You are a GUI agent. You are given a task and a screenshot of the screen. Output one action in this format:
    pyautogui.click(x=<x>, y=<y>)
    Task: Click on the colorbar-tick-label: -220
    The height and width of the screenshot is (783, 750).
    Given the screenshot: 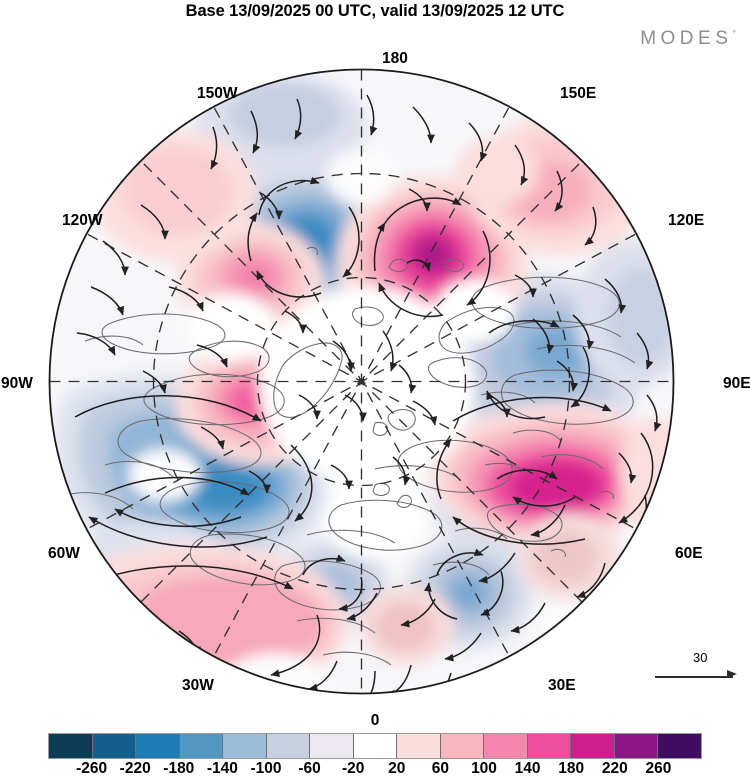 What is the action you would take?
    pyautogui.click(x=135, y=768)
    